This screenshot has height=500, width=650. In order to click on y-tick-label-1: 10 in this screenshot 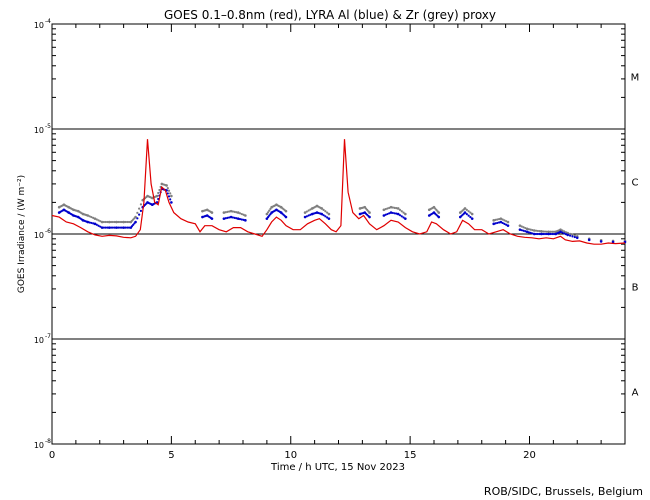, I will do `click(39, 130)`.